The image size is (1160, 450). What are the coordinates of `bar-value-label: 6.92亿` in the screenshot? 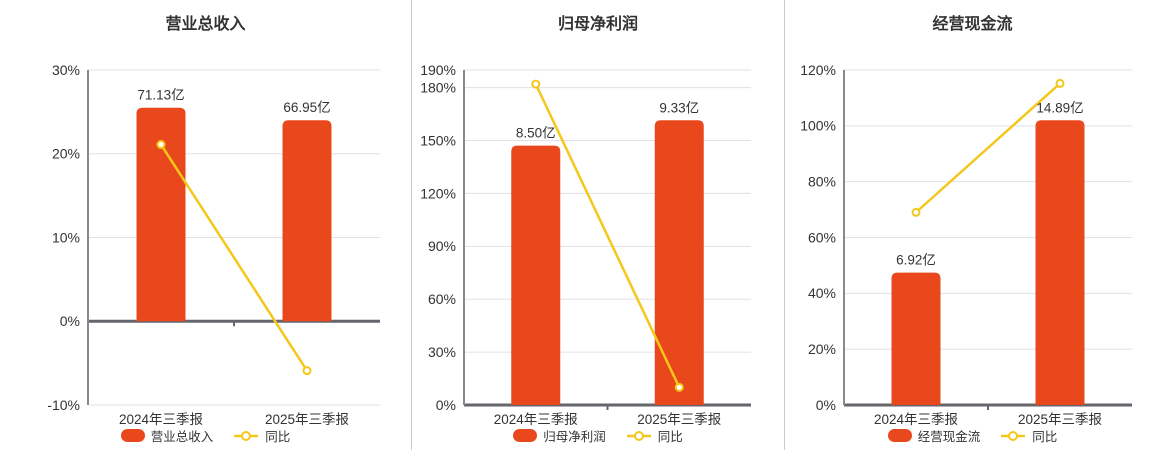 It's located at (916, 260).